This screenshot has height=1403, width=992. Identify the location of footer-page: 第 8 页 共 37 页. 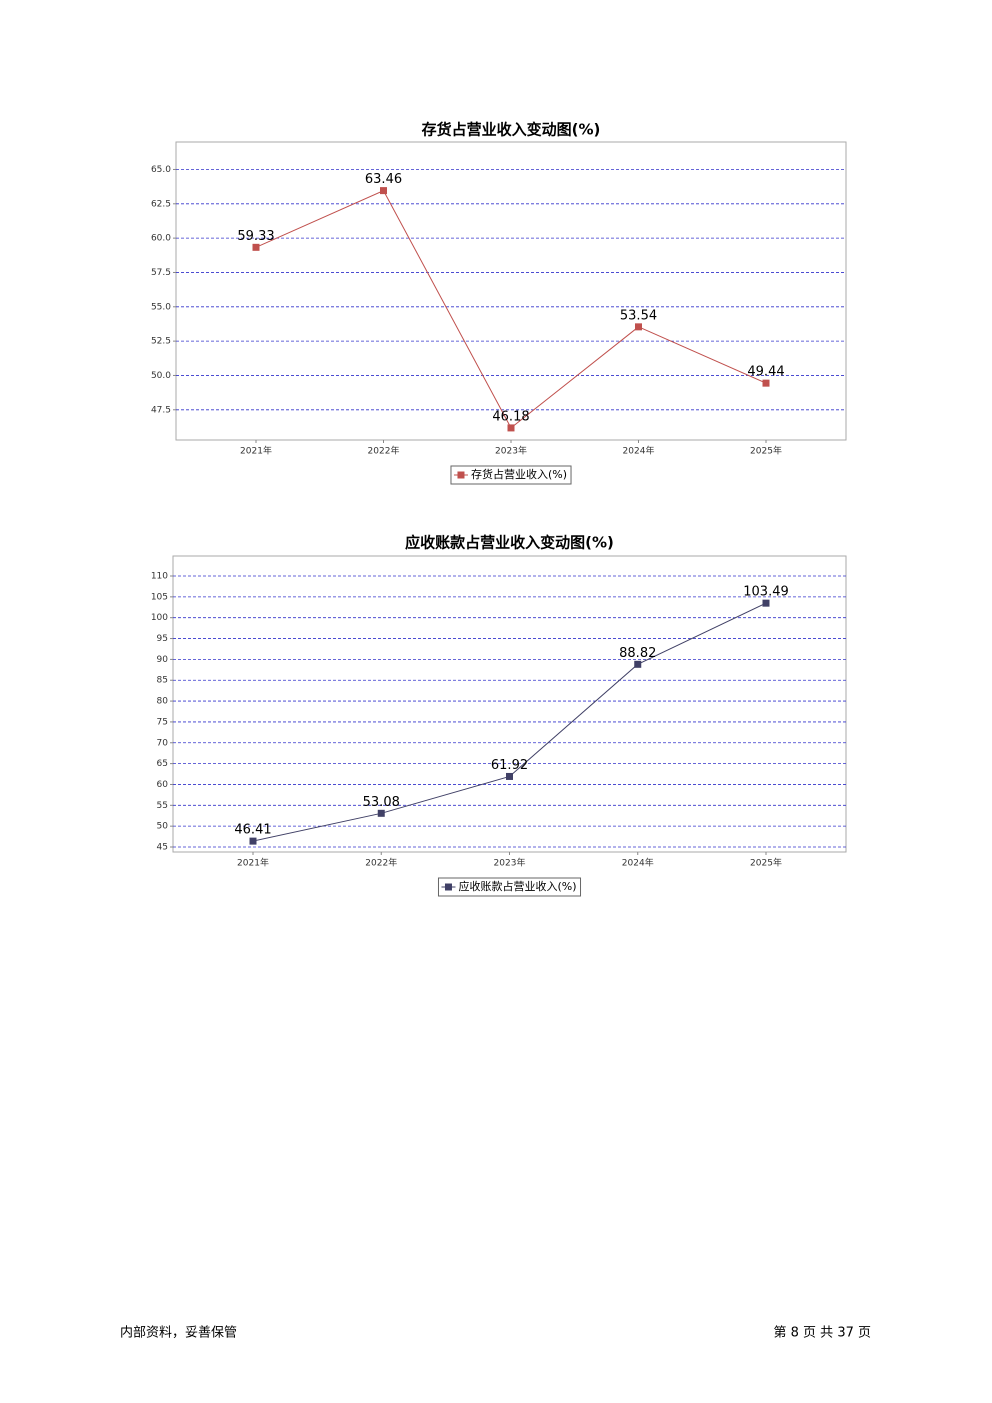
(822, 1333).